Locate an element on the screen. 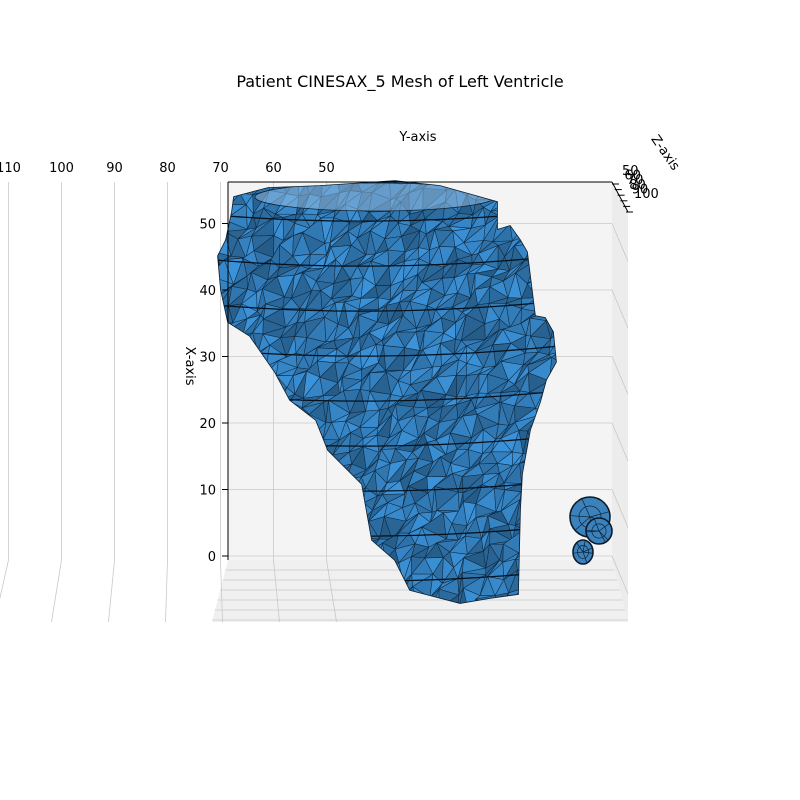  x-tick-label: 10 is located at coordinates (207, 491).